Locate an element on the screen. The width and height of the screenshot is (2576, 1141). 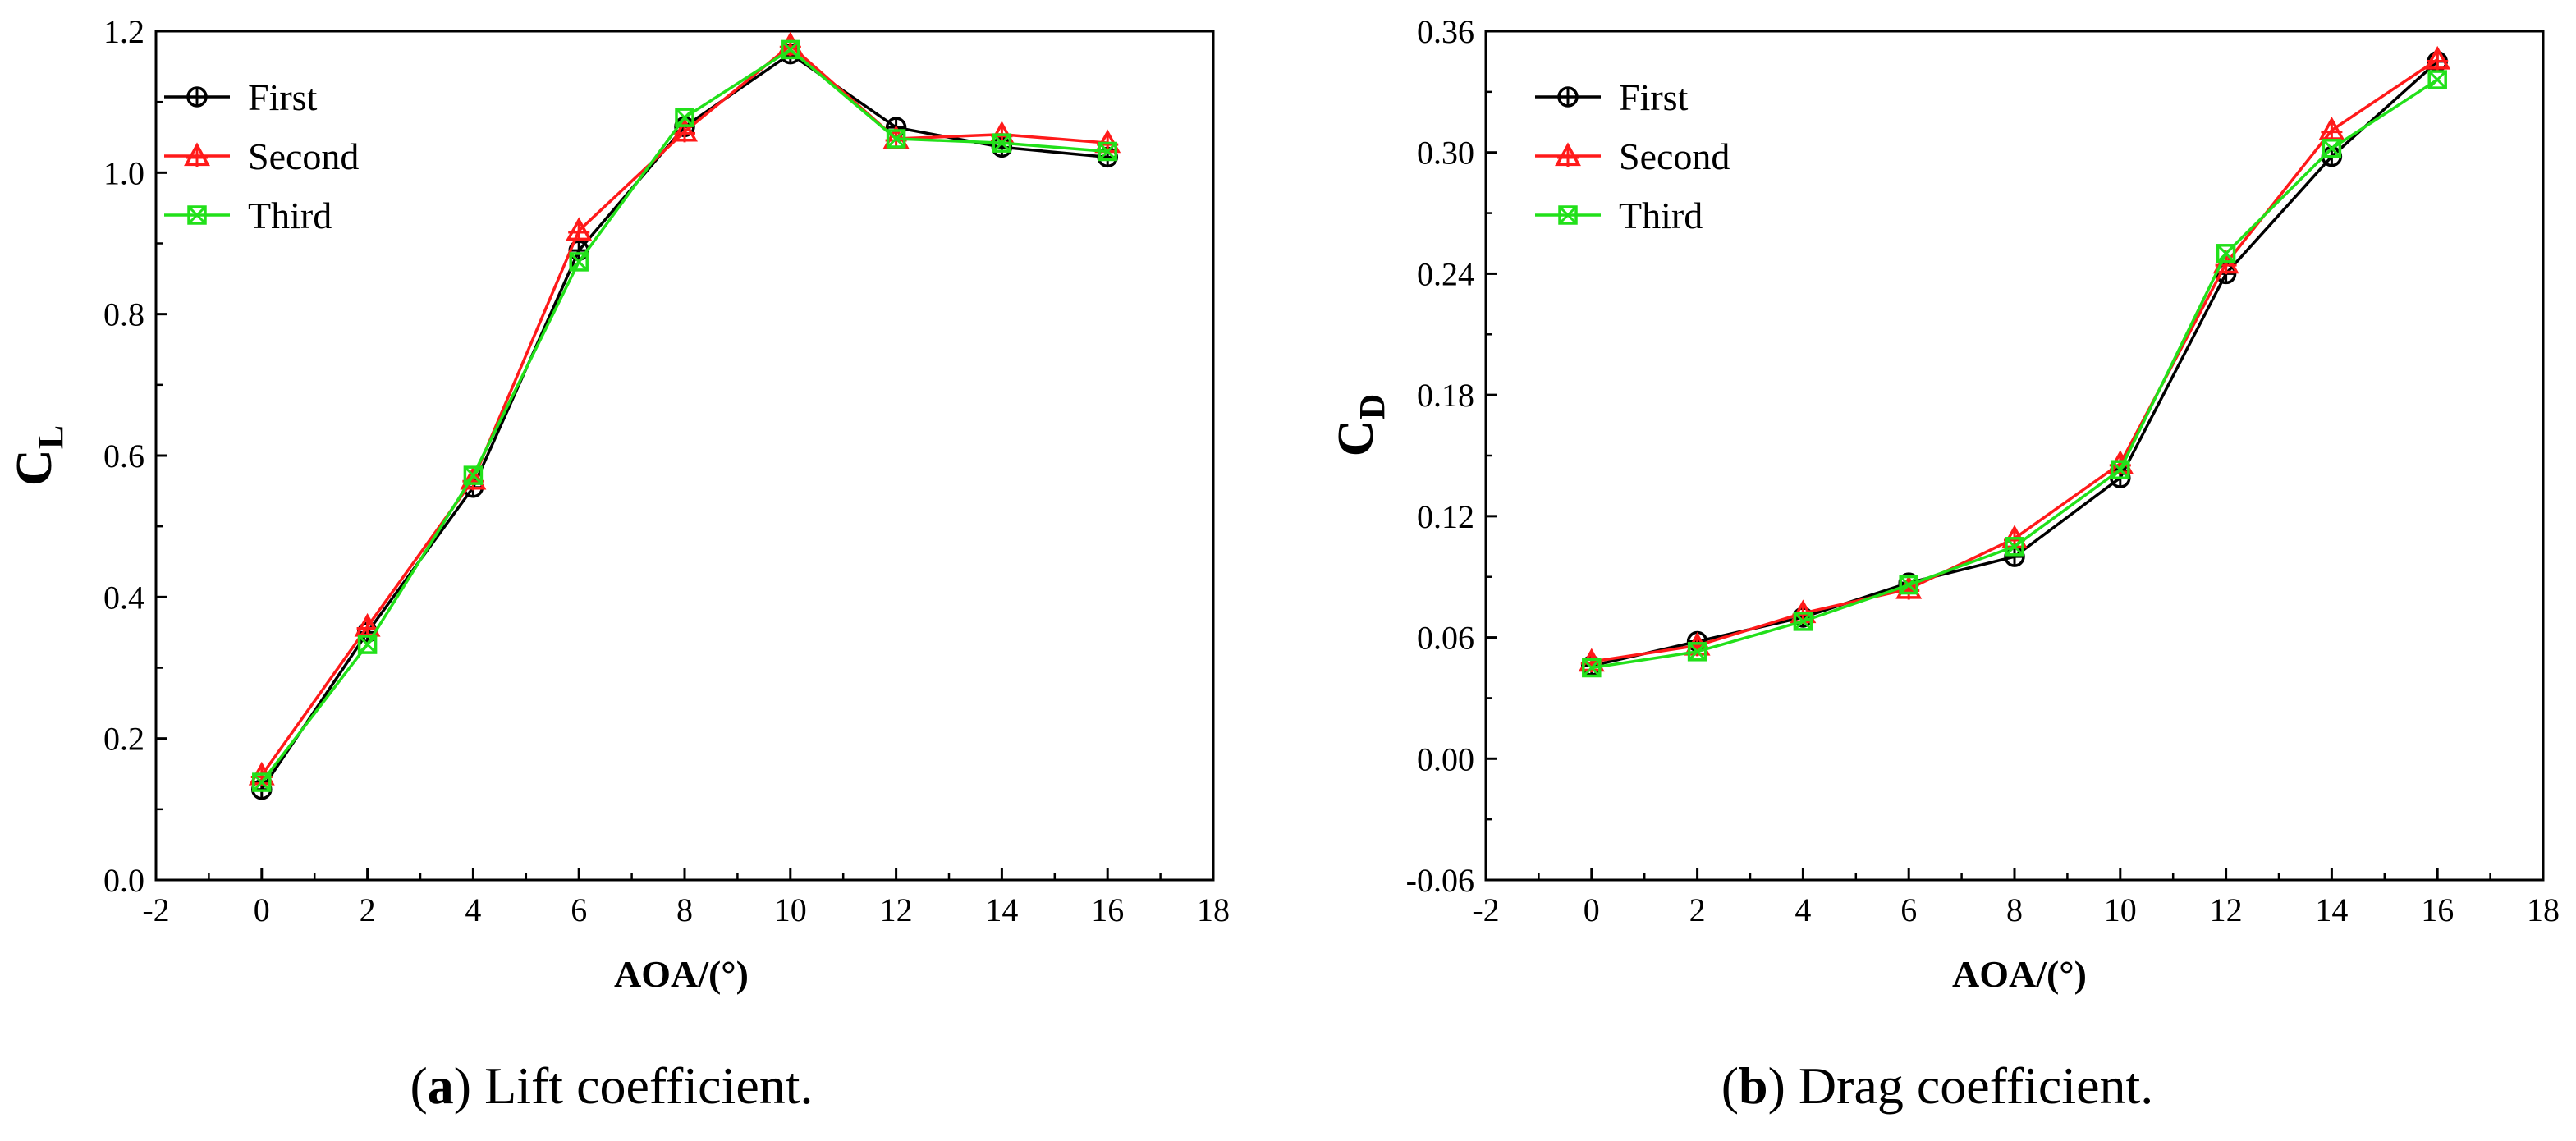
lift-x-tick-label: 8 is located at coordinates (684, 909).